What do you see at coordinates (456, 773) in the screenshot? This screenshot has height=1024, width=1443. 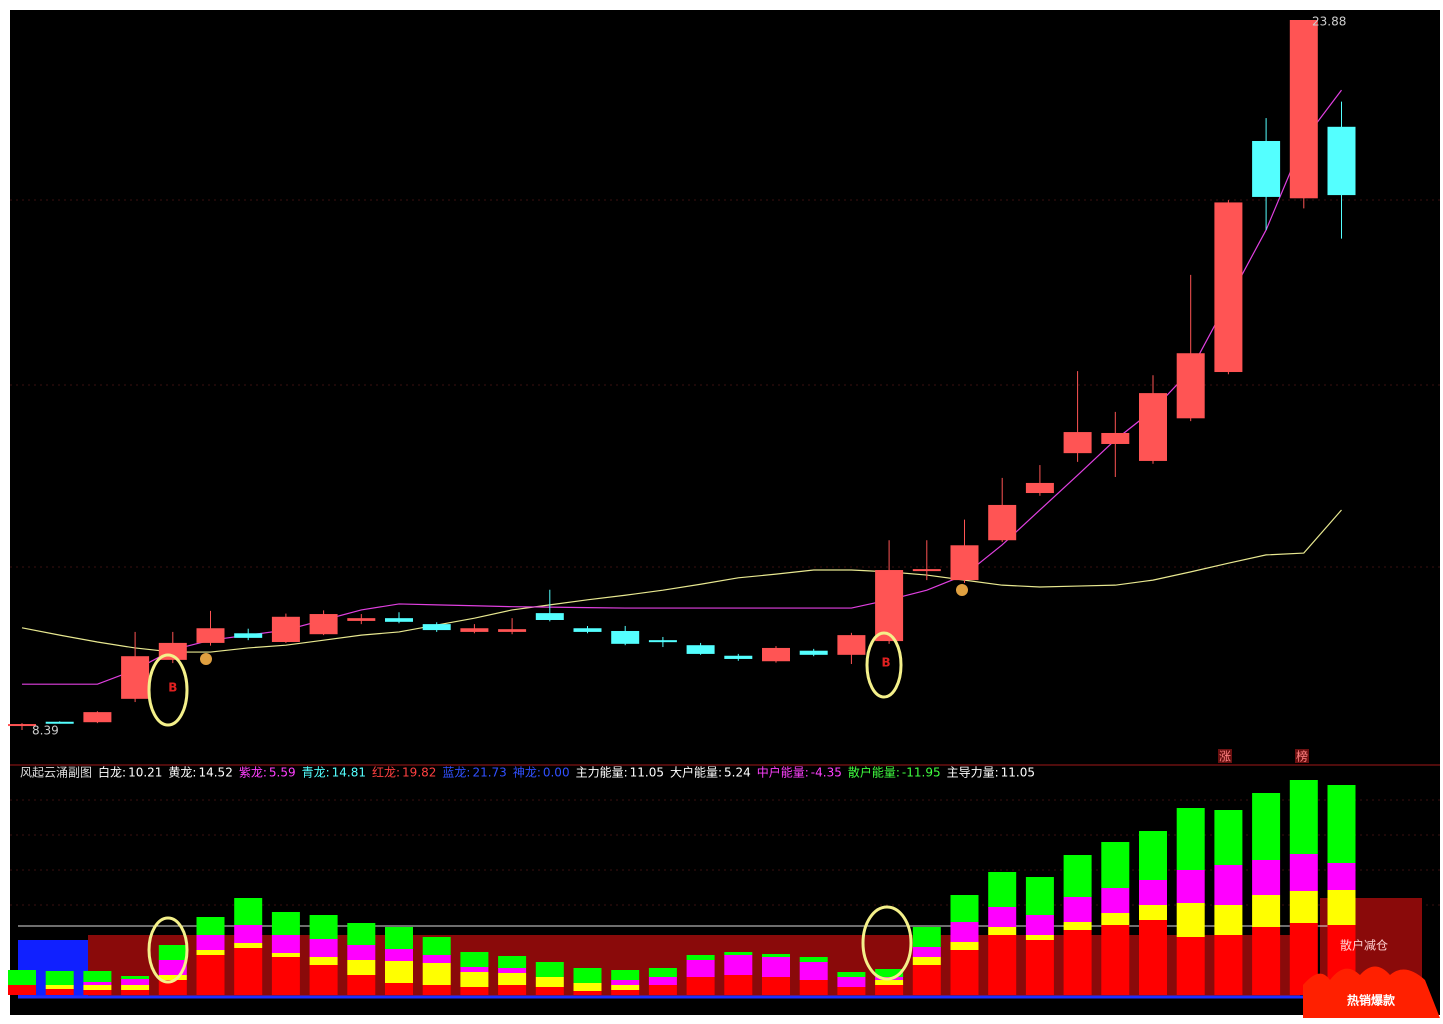 I see `indicator-label: 蓝龙:` at bounding box center [456, 773].